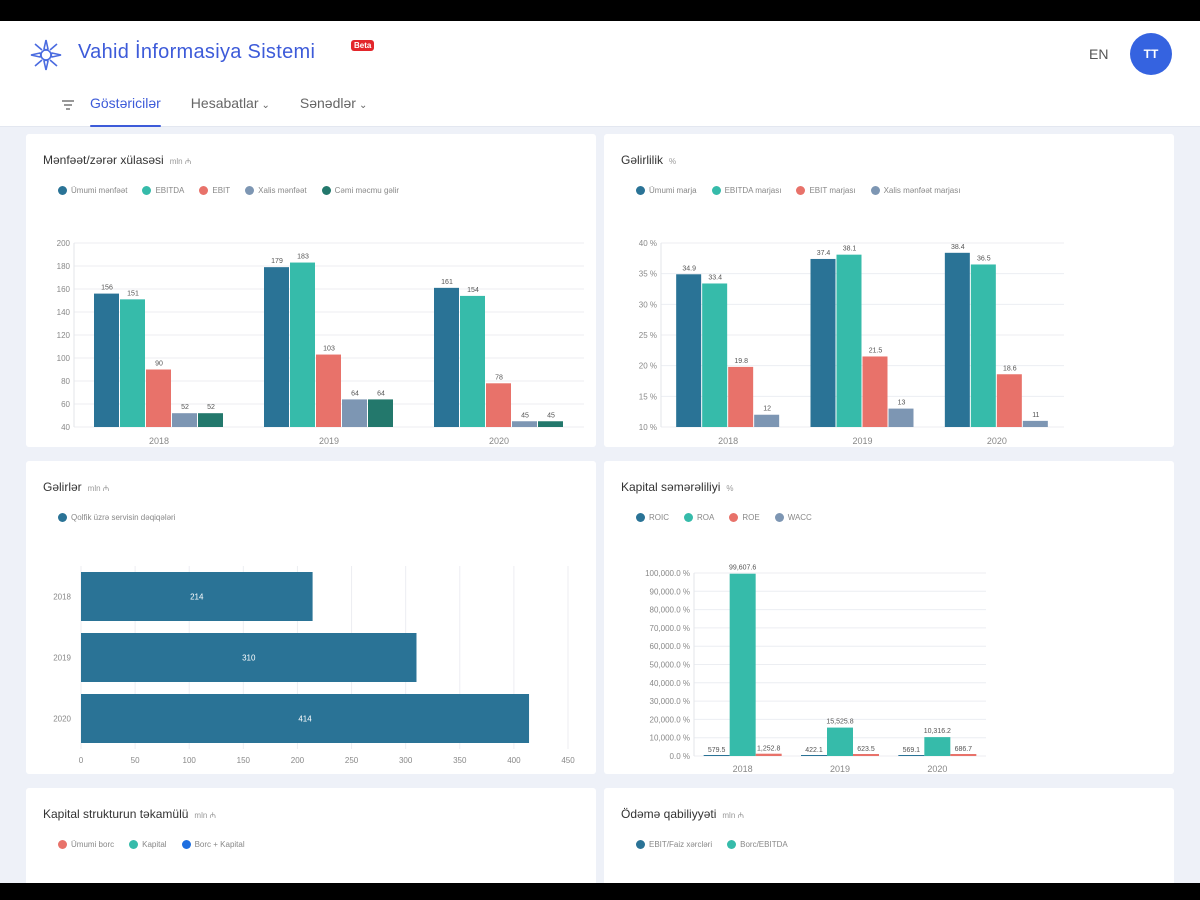  What do you see at coordinates (81, 760) in the screenshot?
I see `x-tick-label: 0` at bounding box center [81, 760].